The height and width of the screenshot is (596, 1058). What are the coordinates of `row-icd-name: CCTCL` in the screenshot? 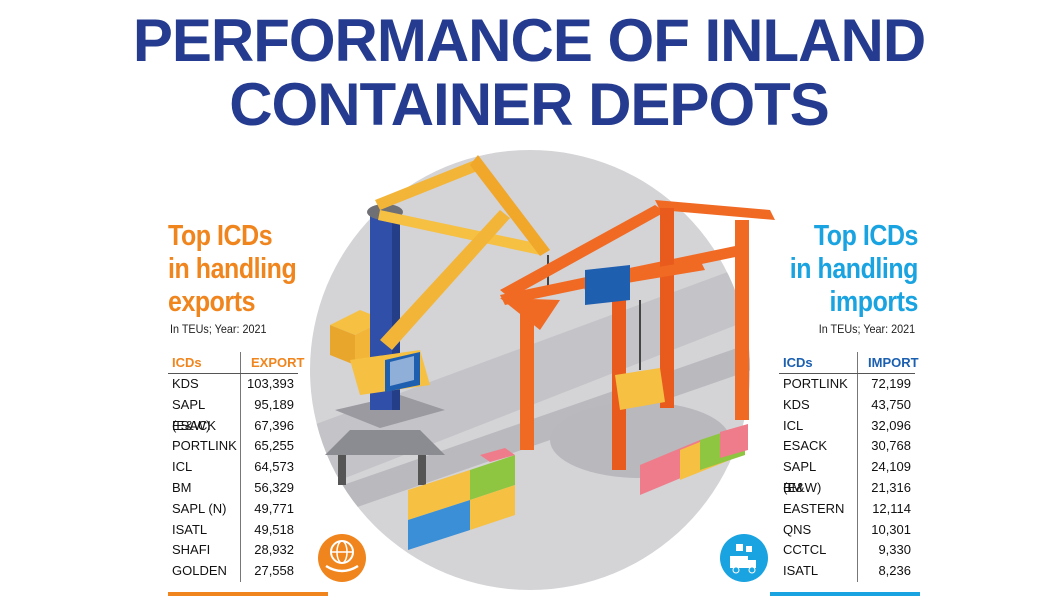 It's located at (805, 550).